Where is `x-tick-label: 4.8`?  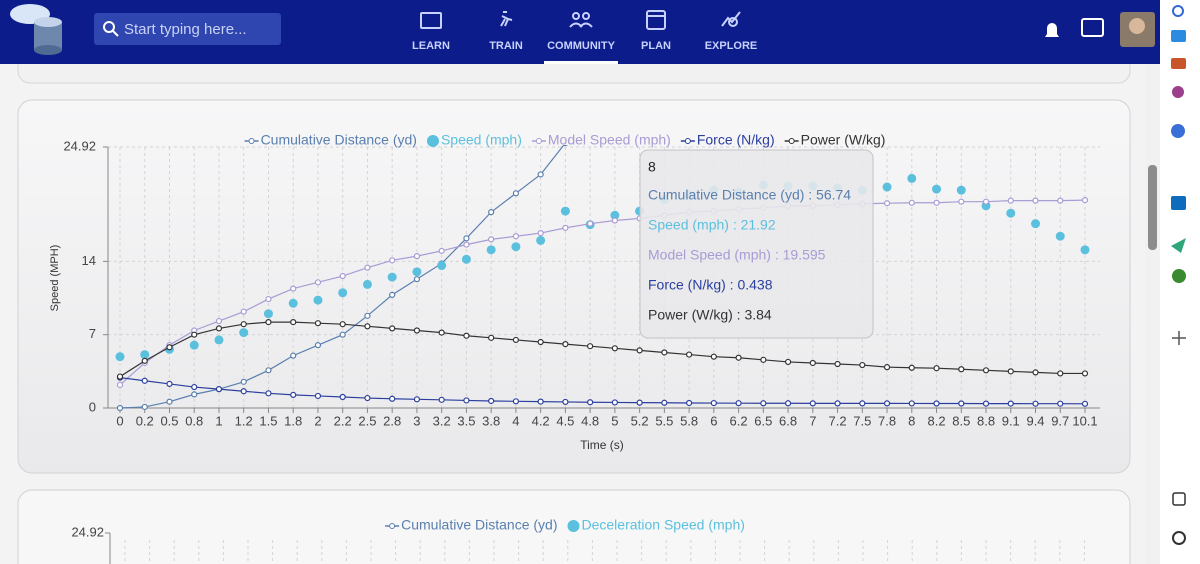
x-tick-label: 4.8 is located at coordinates (590, 420).